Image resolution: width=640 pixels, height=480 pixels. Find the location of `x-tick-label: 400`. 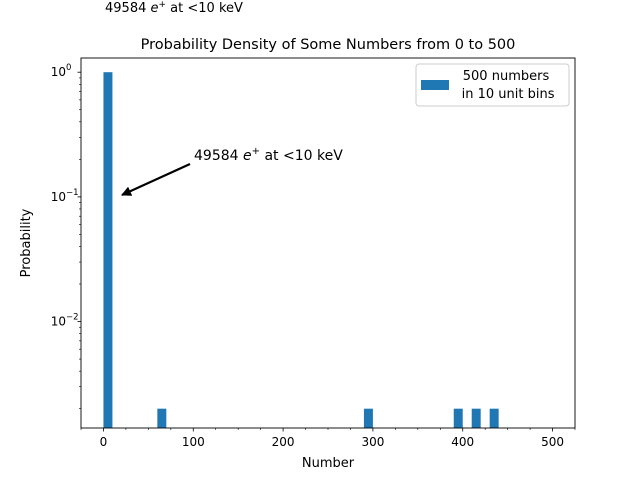

x-tick-label: 400 is located at coordinates (462, 442).